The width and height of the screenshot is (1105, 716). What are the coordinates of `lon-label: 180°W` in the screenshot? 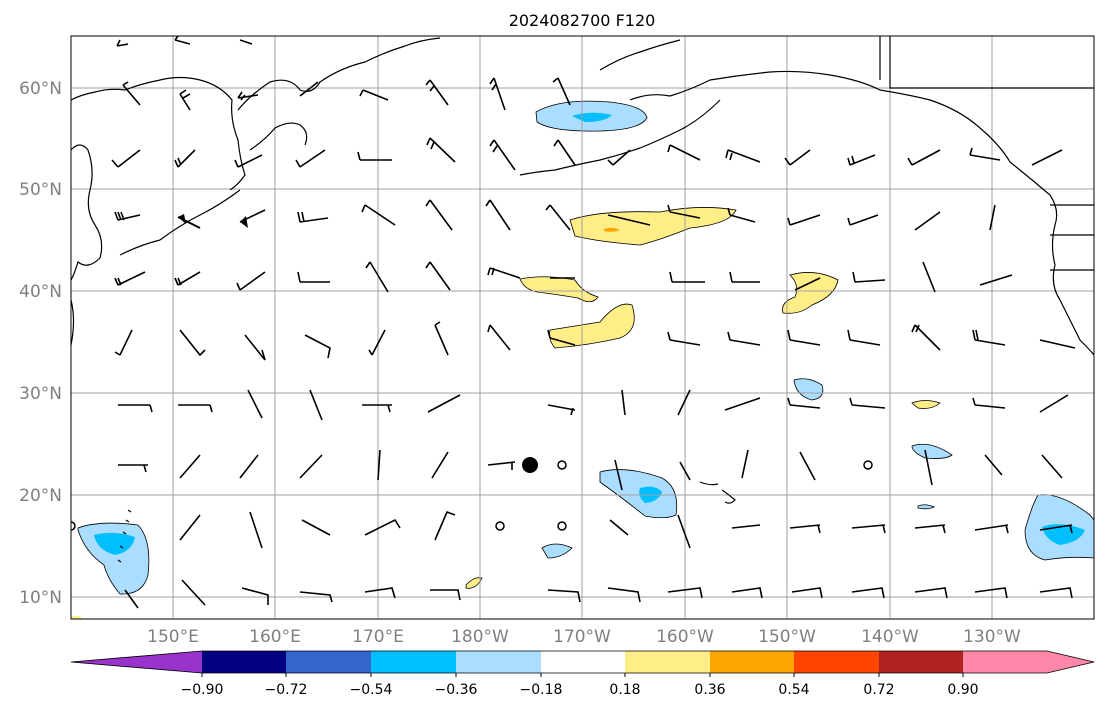 It's located at (480, 637).